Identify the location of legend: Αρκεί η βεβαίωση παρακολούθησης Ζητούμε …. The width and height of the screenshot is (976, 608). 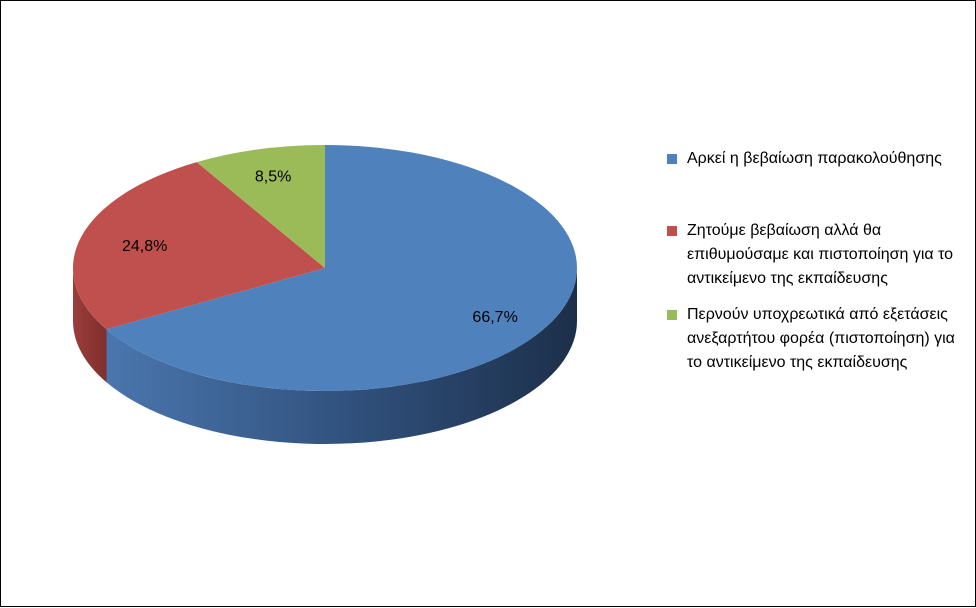
(817, 261).